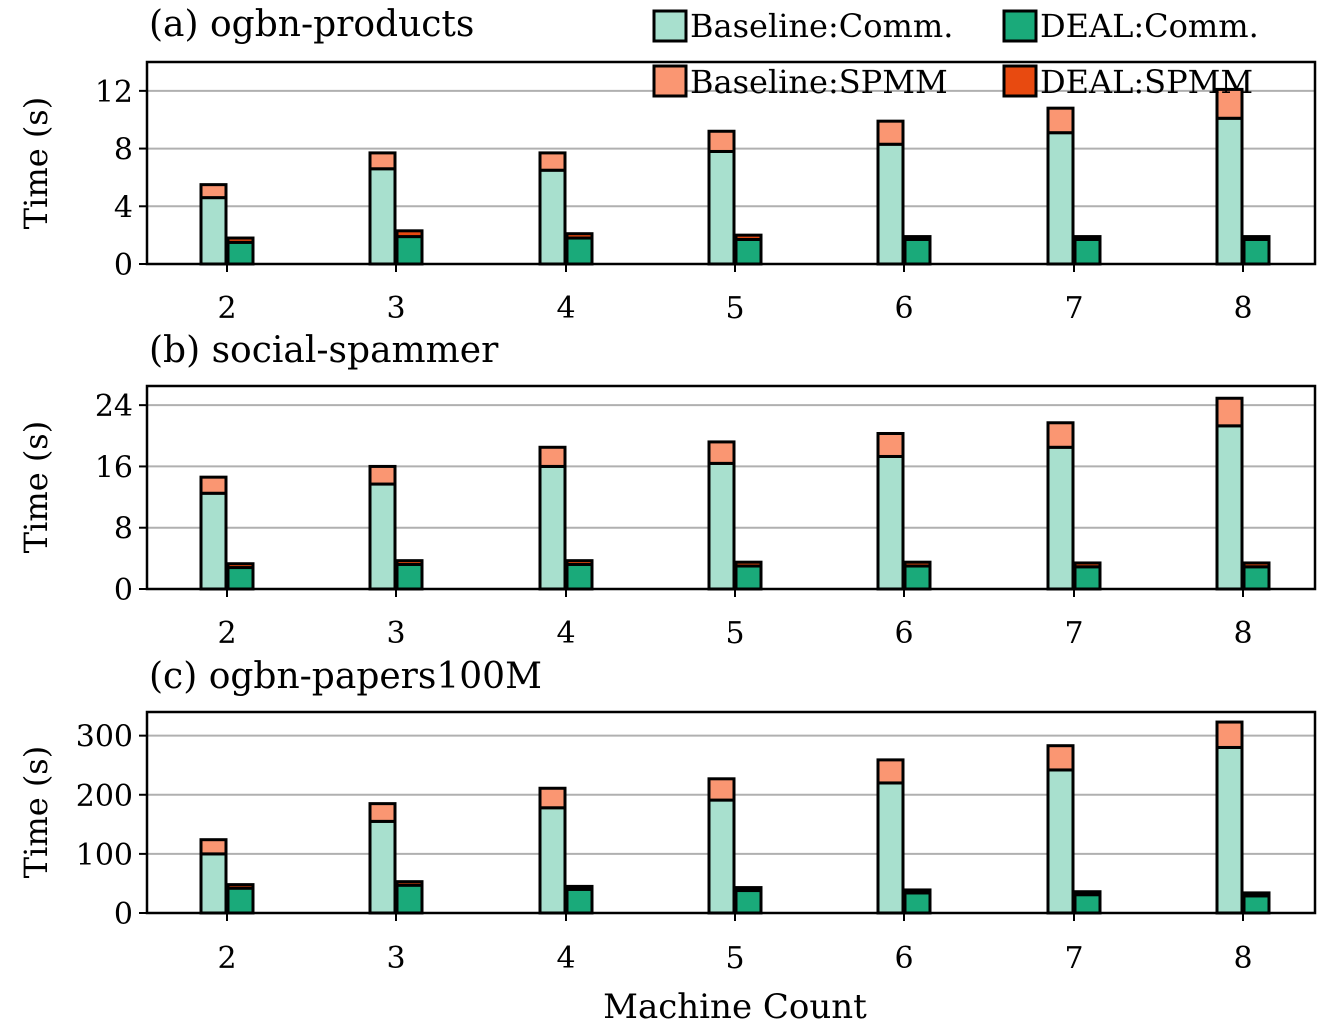 The width and height of the screenshot is (1329, 1024). What do you see at coordinates (104, 855) in the screenshot?
I see `y-tick-label: 100` at bounding box center [104, 855].